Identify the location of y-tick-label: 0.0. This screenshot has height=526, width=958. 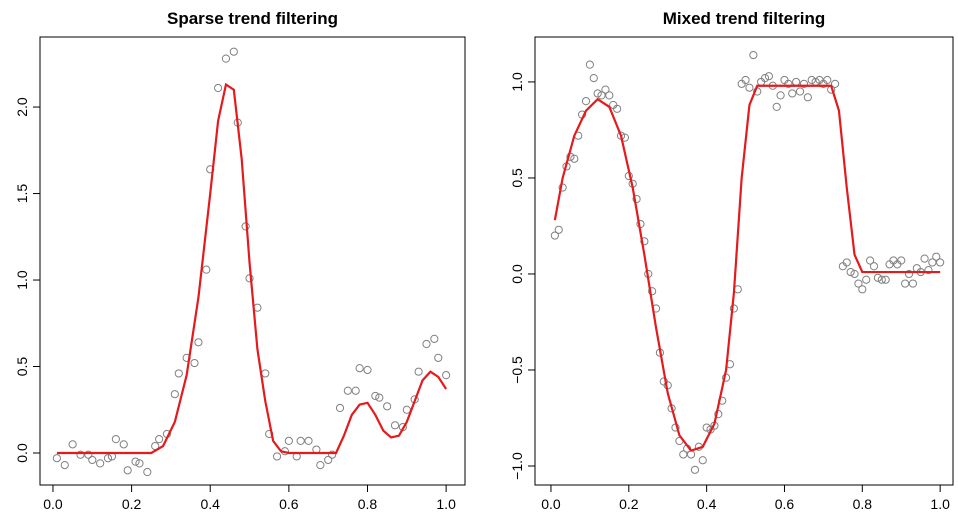
(517, 274).